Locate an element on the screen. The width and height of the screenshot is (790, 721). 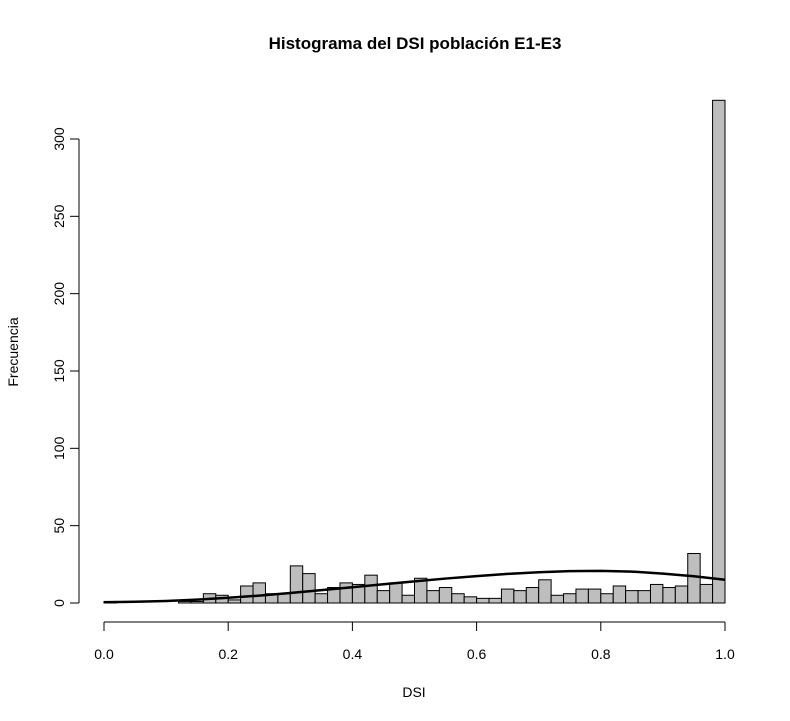
x-tick-label: 0.8 is located at coordinates (601, 654).